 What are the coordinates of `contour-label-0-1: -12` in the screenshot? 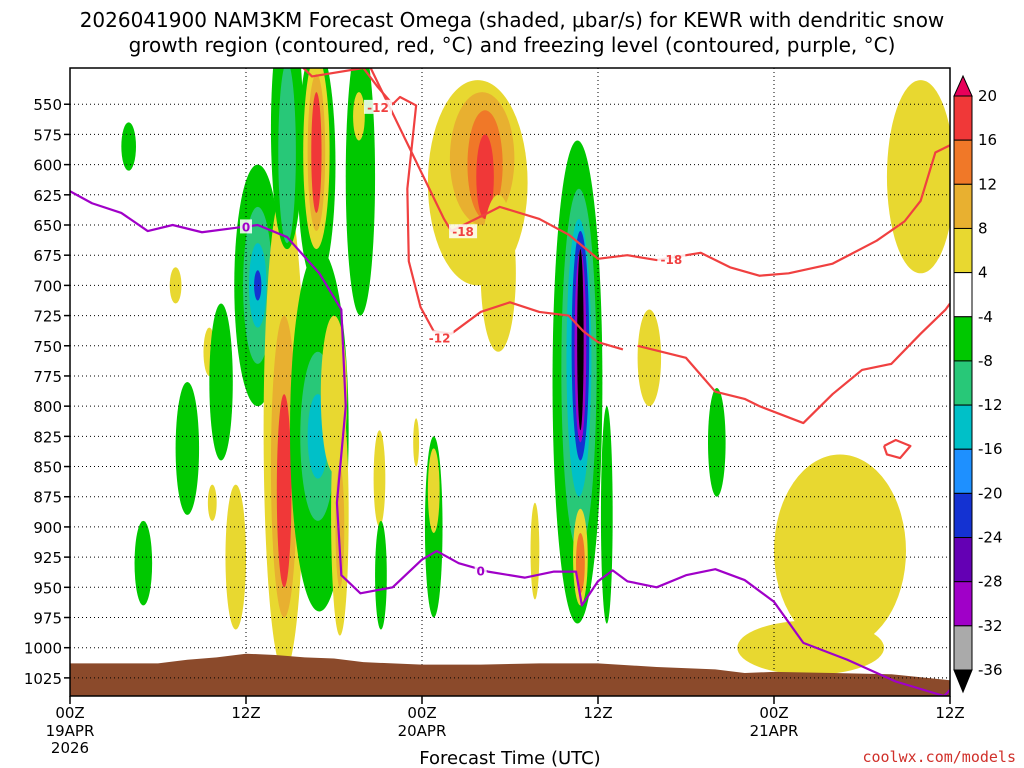 It's located at (440, 339).